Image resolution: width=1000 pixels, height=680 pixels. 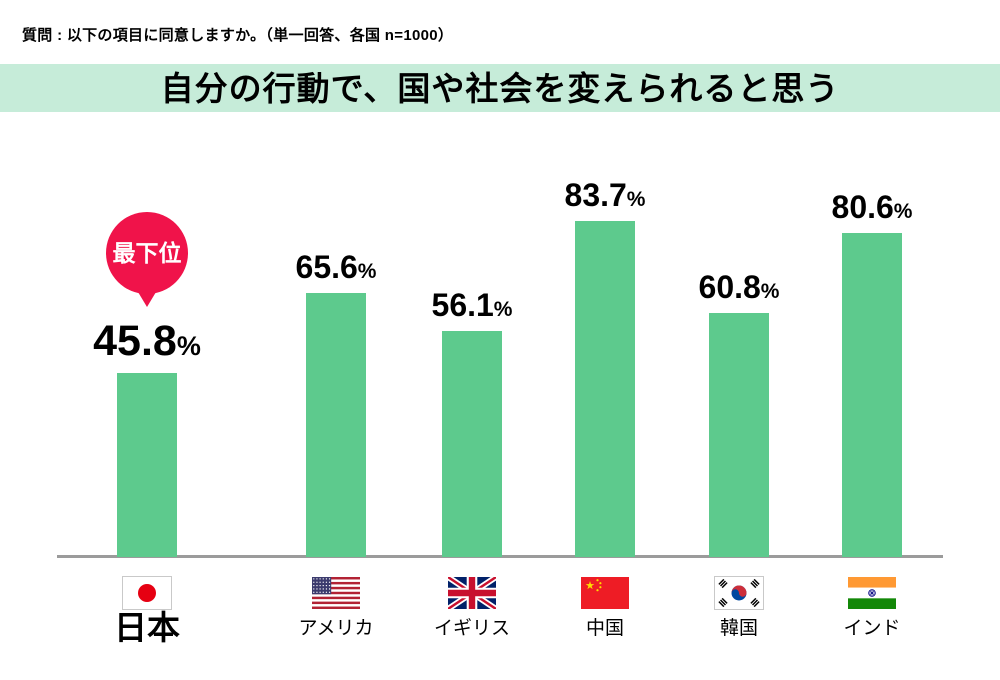 I want to click on value-number: 45.8, so click(x=135, y=341).